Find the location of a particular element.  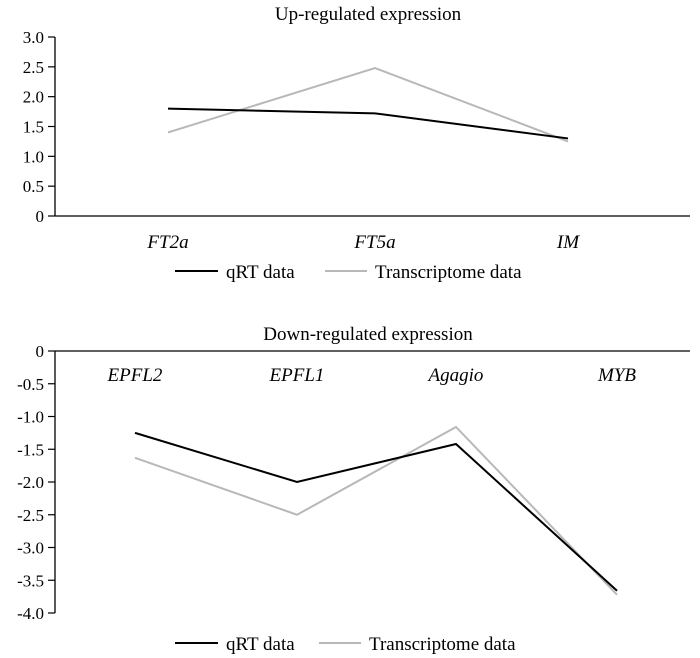

chart-2-y-tick-label: -3.0 is located at coordinates (30, 548).